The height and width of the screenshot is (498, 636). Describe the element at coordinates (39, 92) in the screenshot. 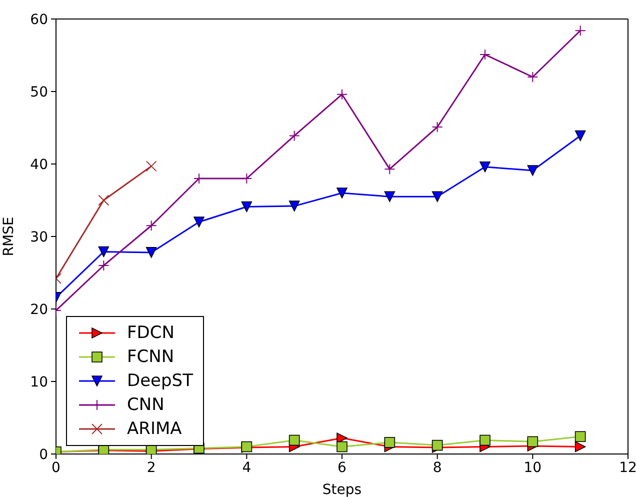

I see `y-tick-label: 50` at that location.